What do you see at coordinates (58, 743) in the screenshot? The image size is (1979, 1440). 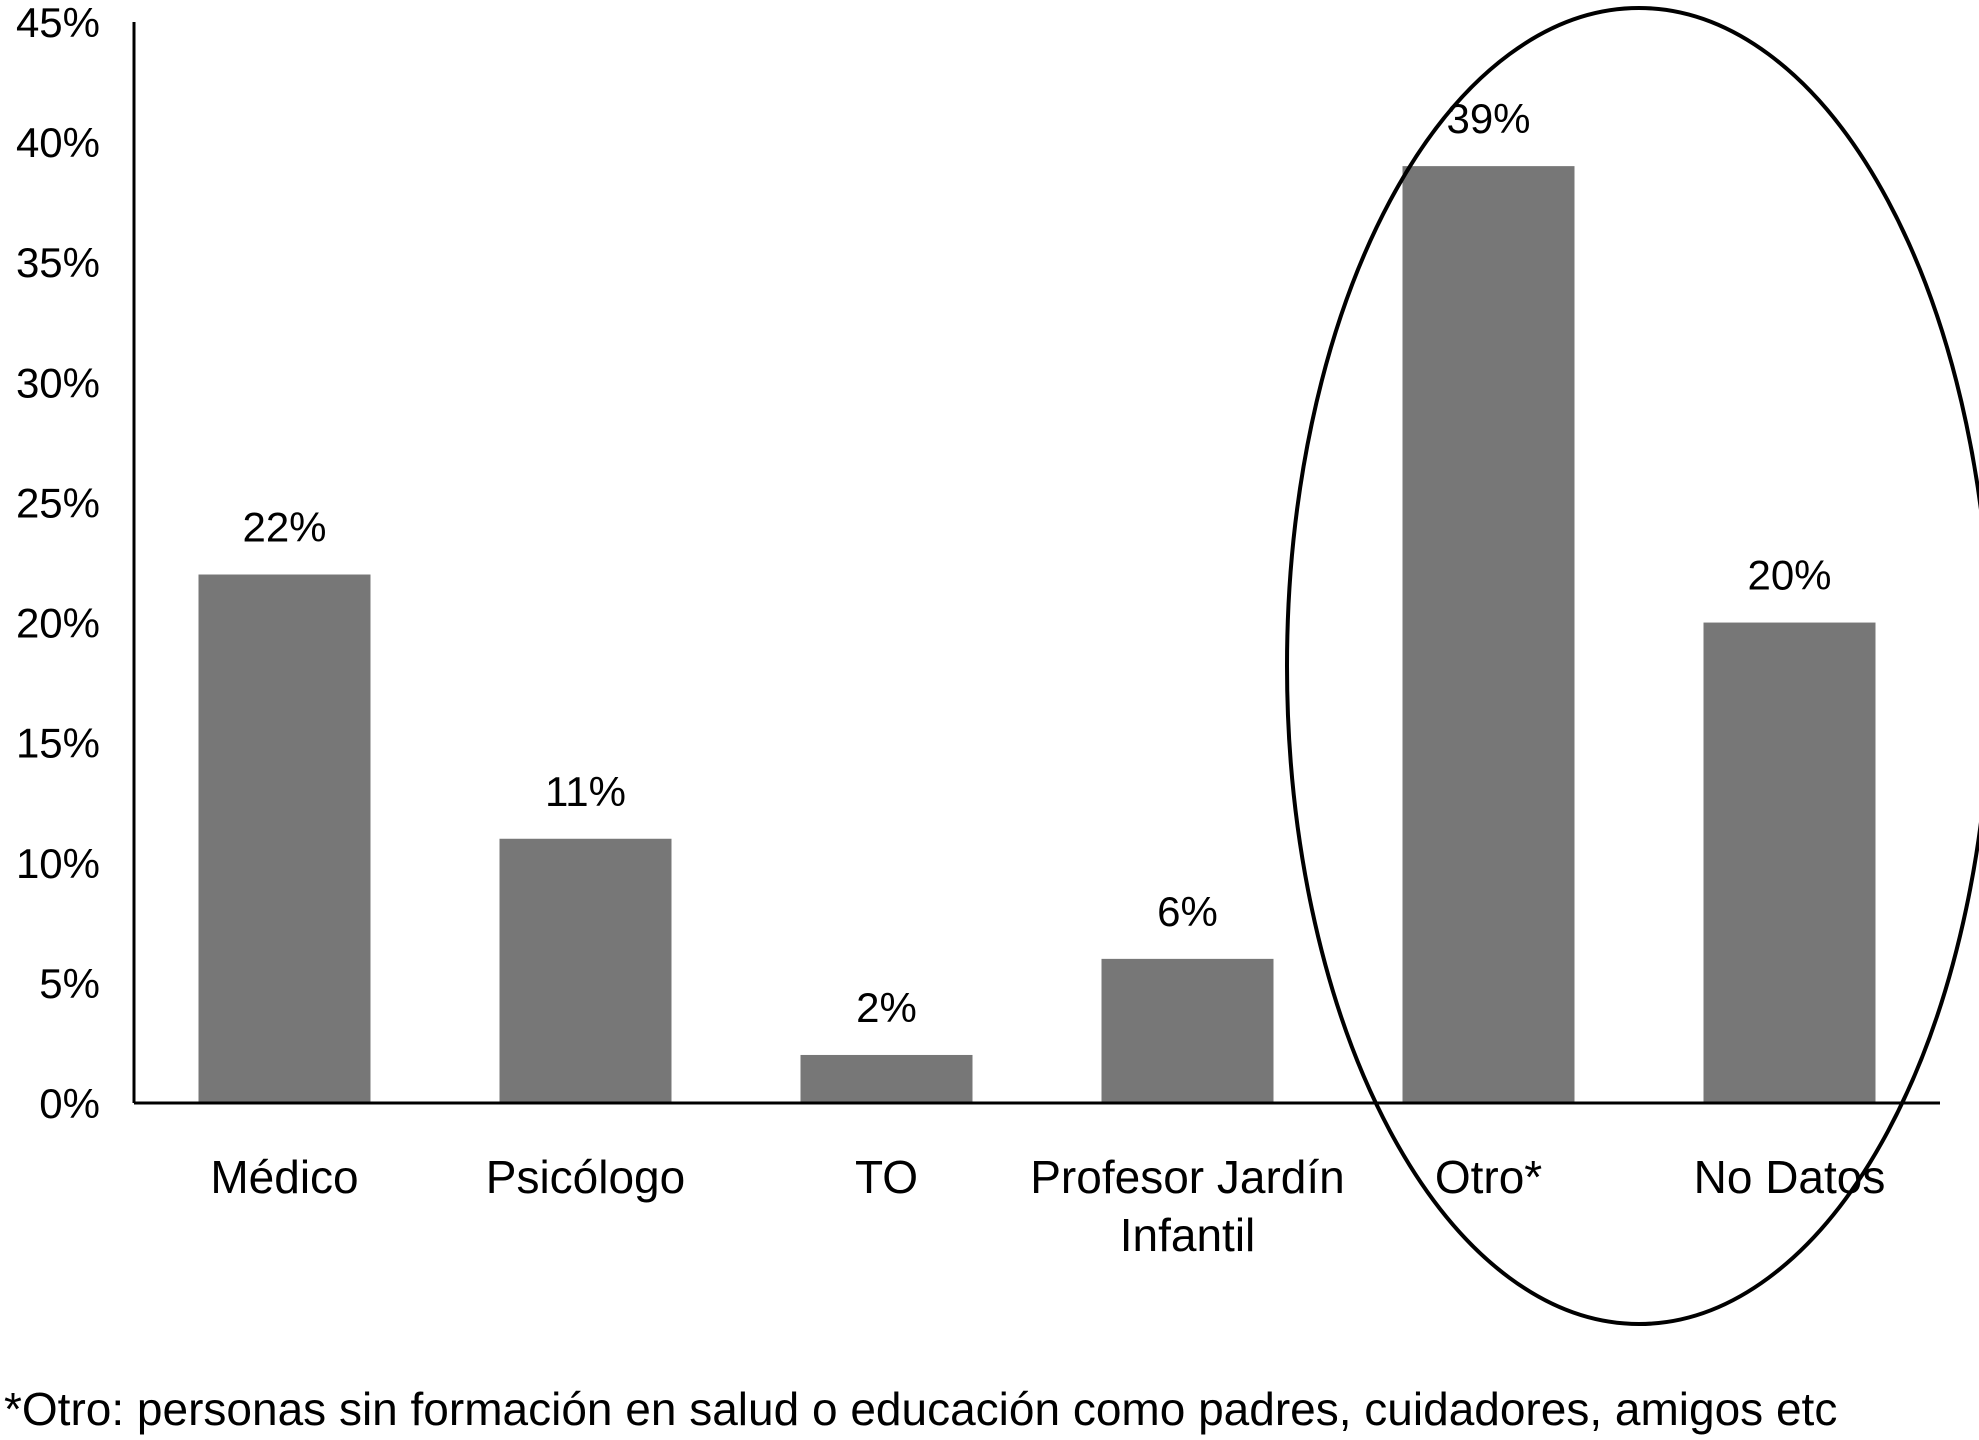 I see `y-tick-label: 15%` at bounding box center [58, 743].